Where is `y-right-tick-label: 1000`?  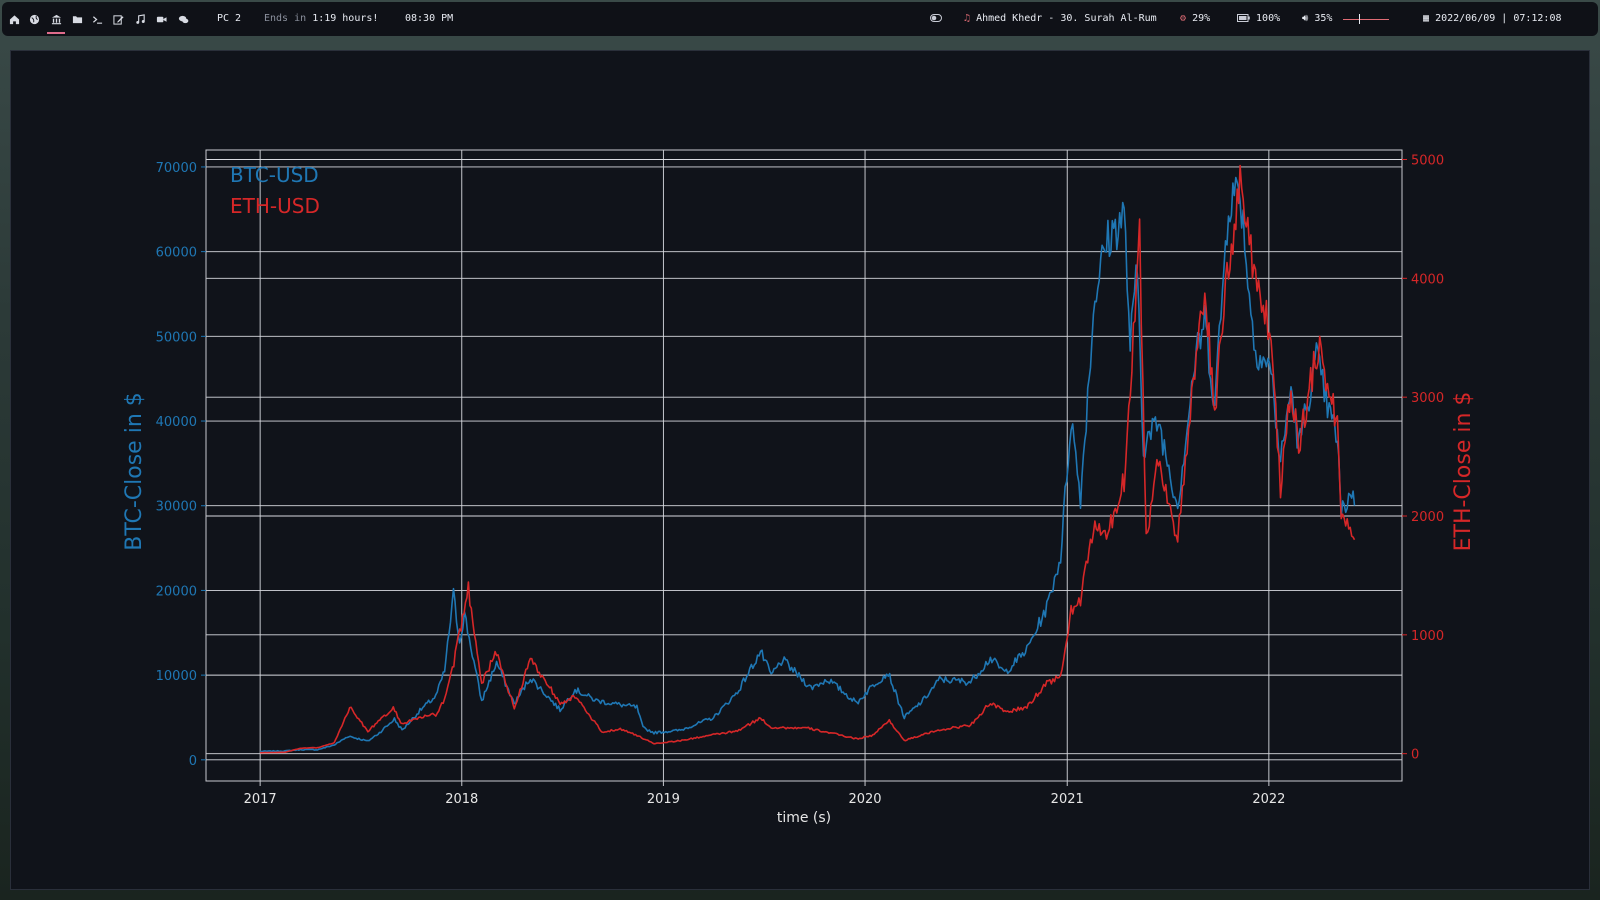
y-right-tick-label: 1000 is located at coordinates (1427, 636).